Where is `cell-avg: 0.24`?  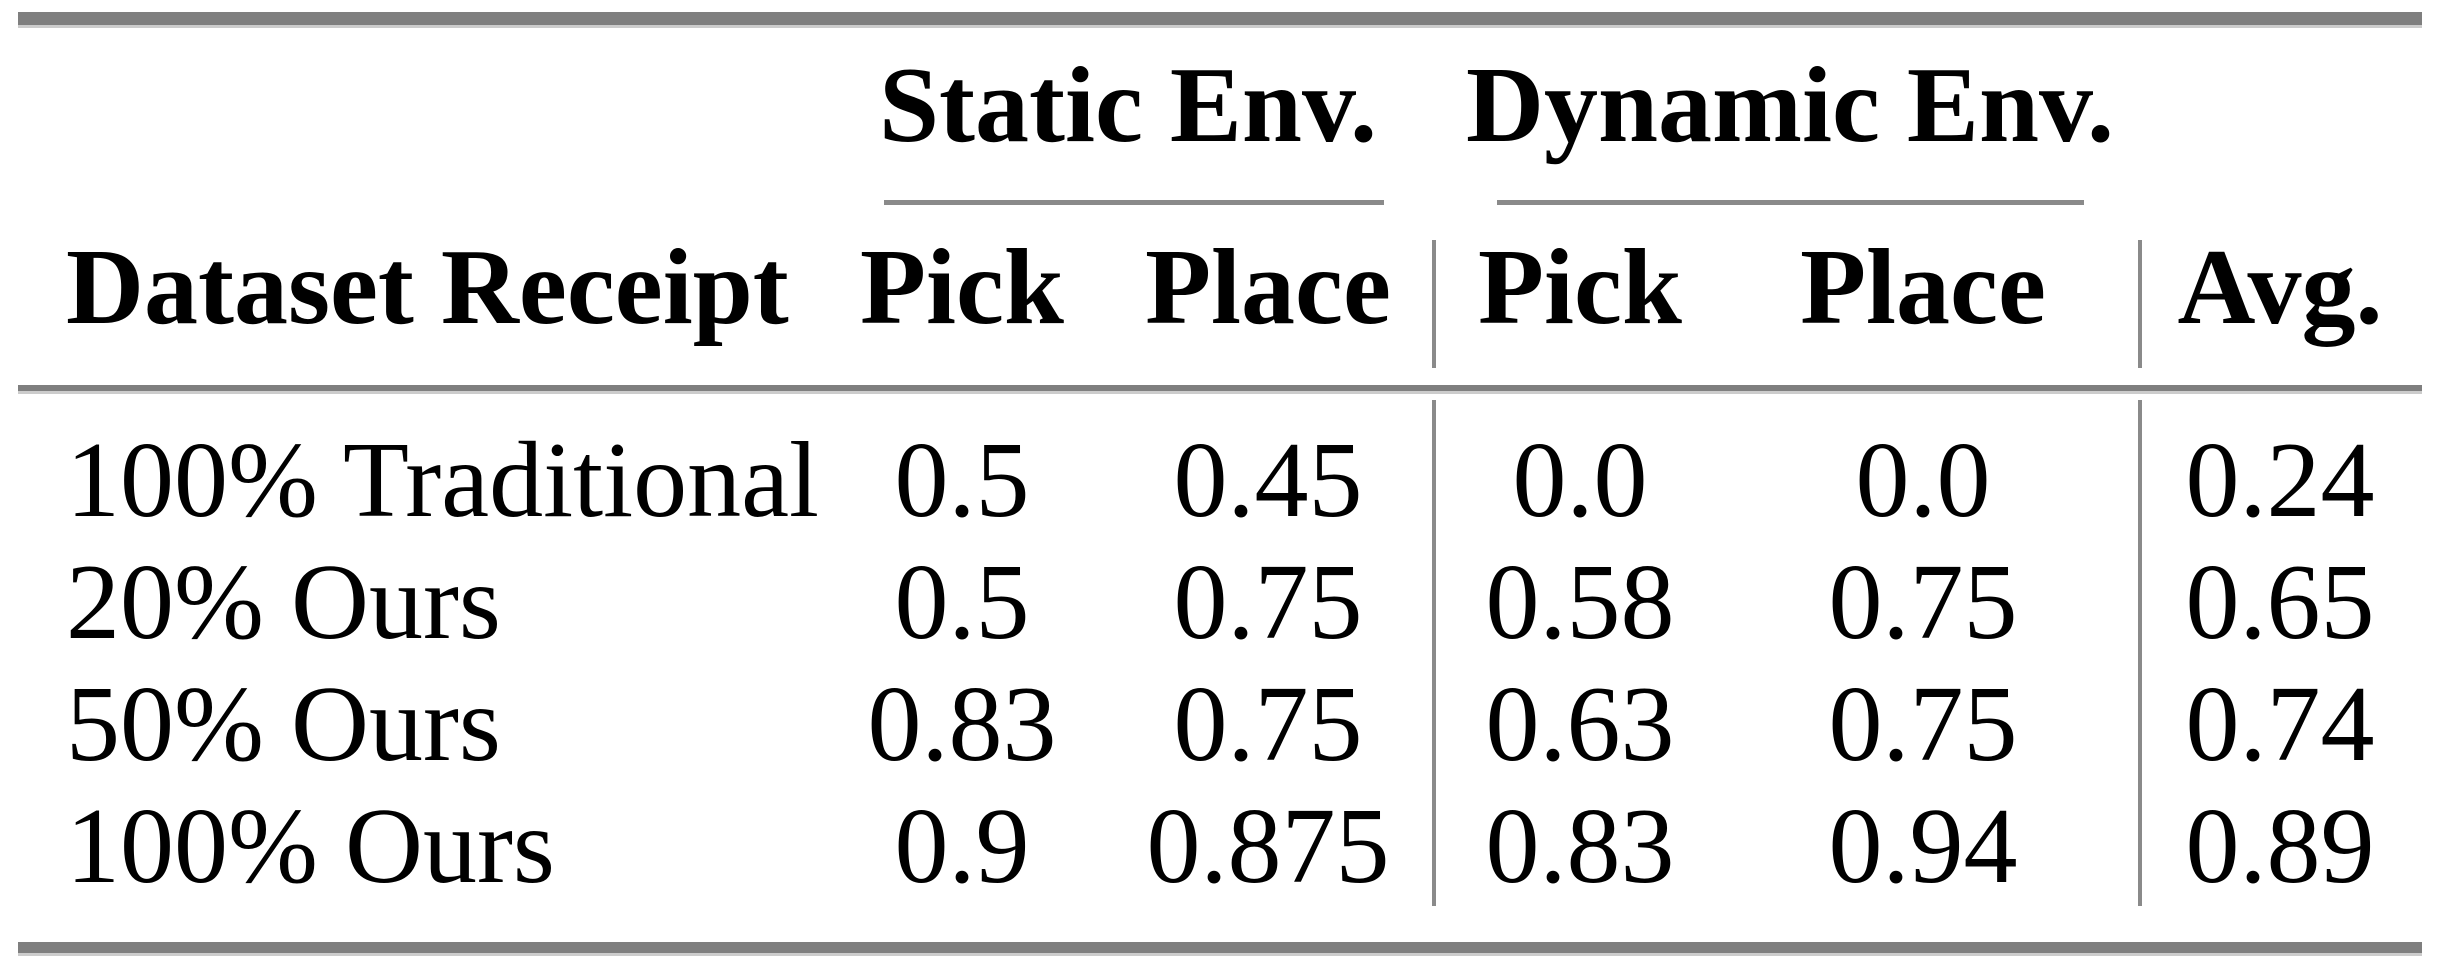 cell-avg: 0.24 is located at coordinates (2280, 480).